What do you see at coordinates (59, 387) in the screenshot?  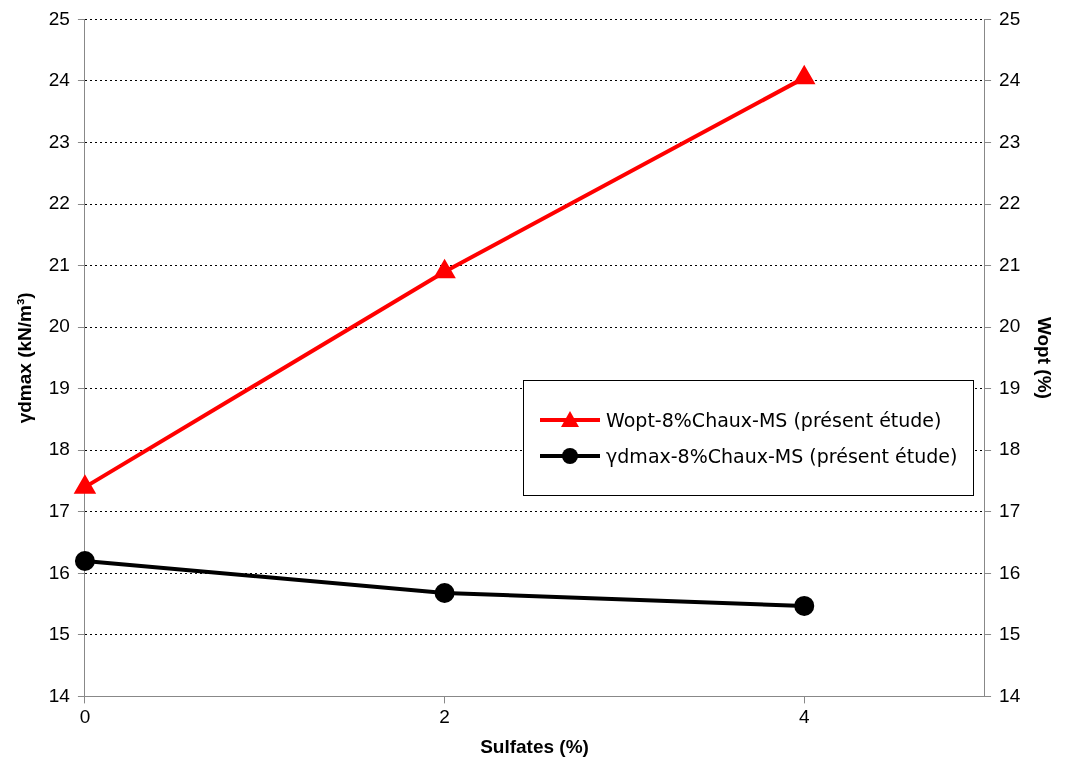 I see `y-tick-label: 19` at bounding box center [59, 387].